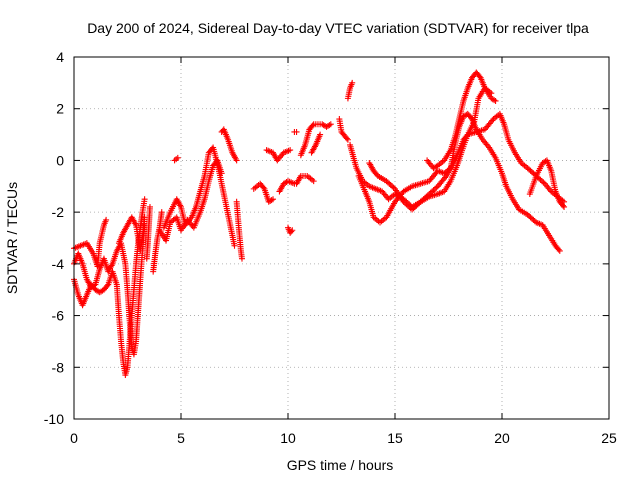 The width and height of the screenshot is (640, 480). Describe the element at coordinates (58, 316) in the screenshot. I see `y-tick-label: -6` at that location.